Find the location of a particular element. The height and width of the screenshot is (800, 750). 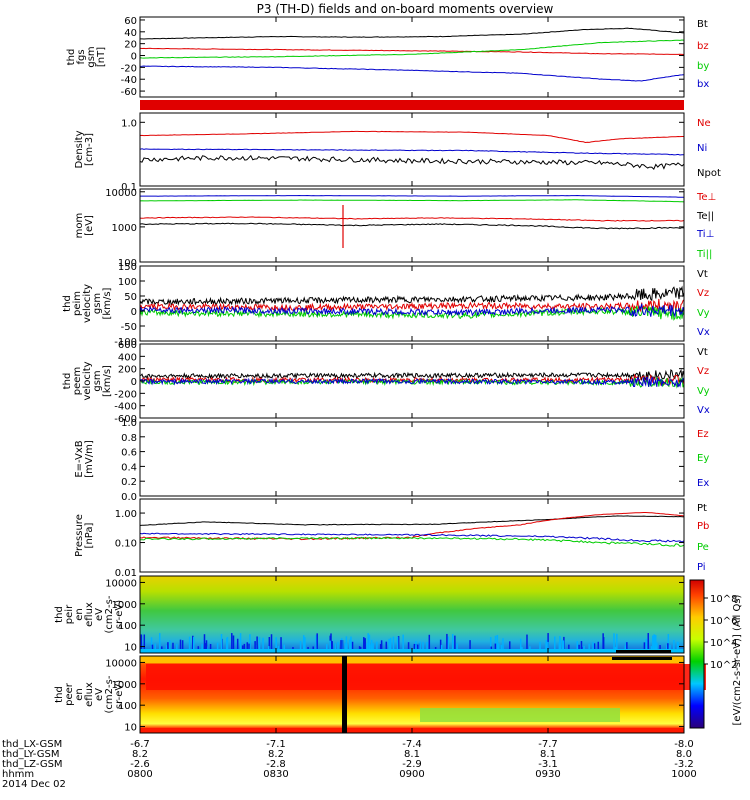

legend-Ti⊥: Ti⊥ is located at coordinates (705, 234).